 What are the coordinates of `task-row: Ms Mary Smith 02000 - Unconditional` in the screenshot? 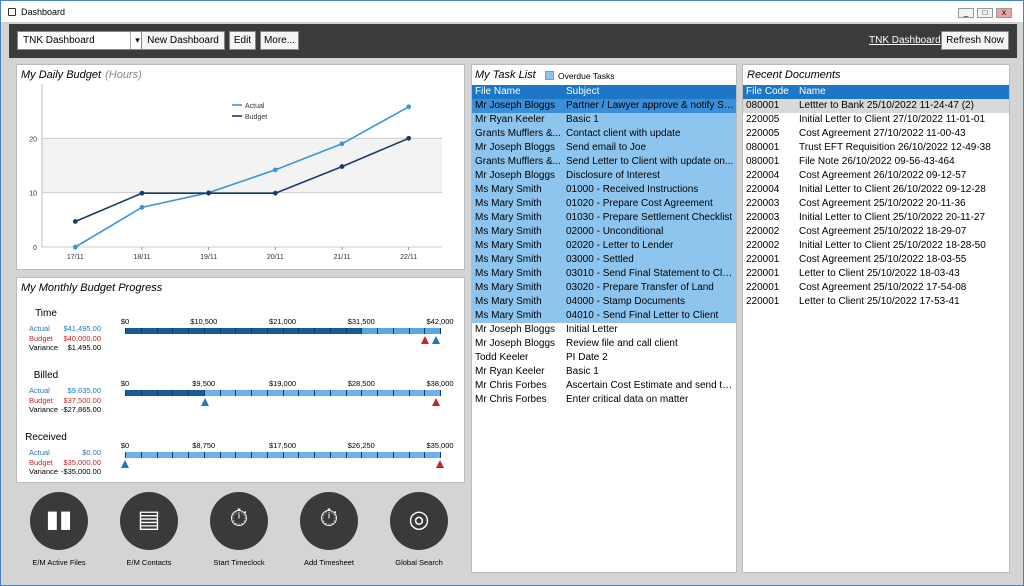 It's located at (604, 232).